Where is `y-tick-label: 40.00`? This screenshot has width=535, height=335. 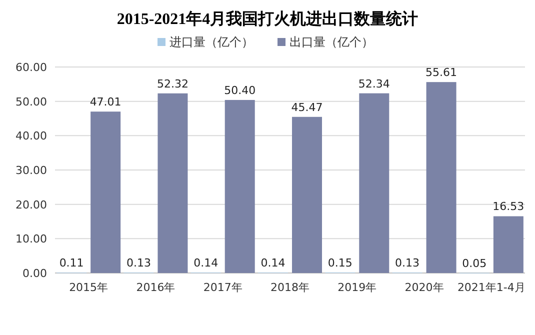
y-tick-label: 40.00 is located at coordinates (31, 136).